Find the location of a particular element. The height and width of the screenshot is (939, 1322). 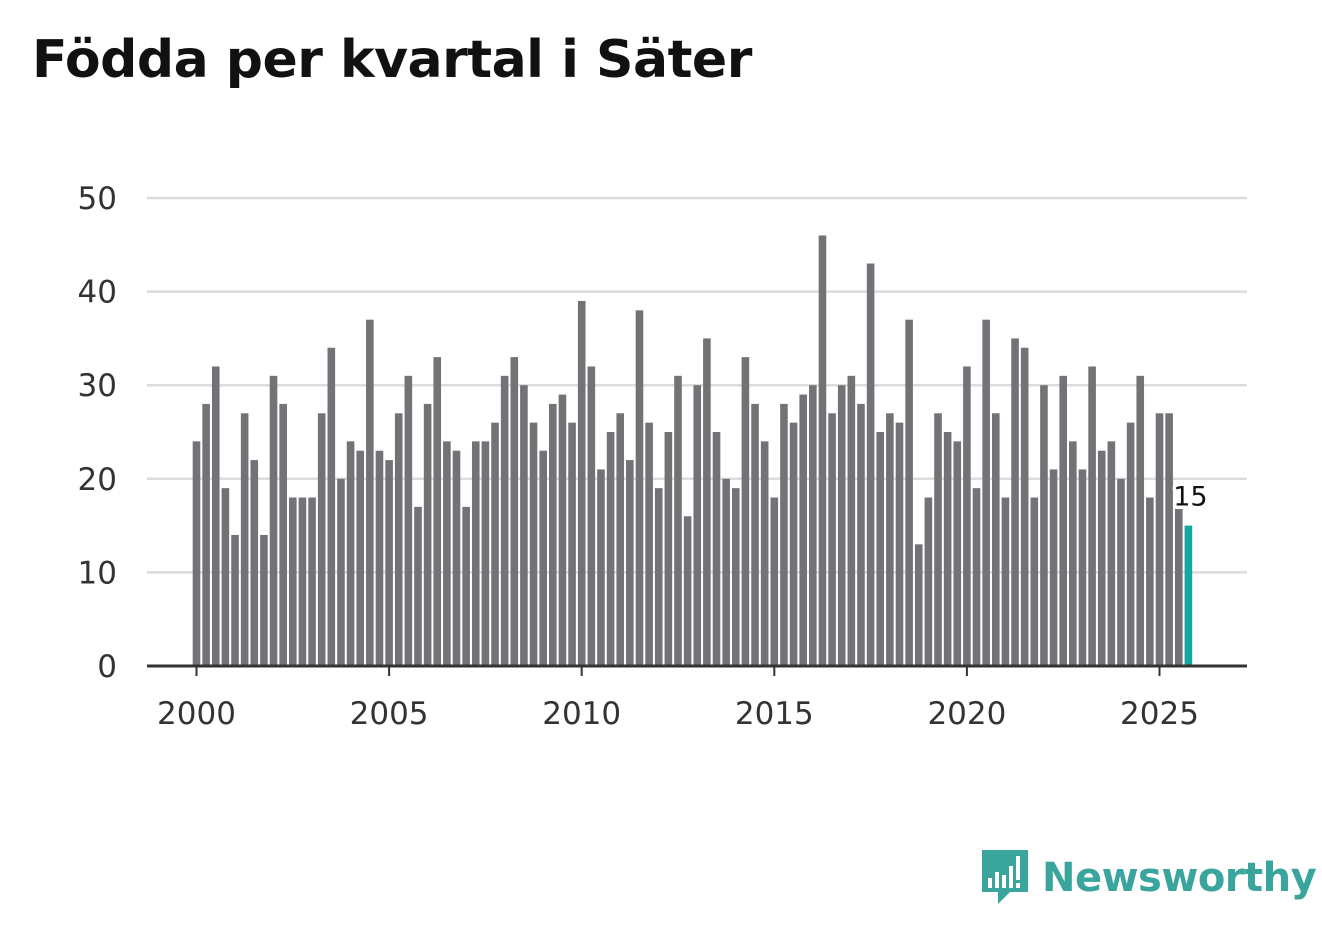

y-tick-label: 10 is located at coordinates (97, 573).